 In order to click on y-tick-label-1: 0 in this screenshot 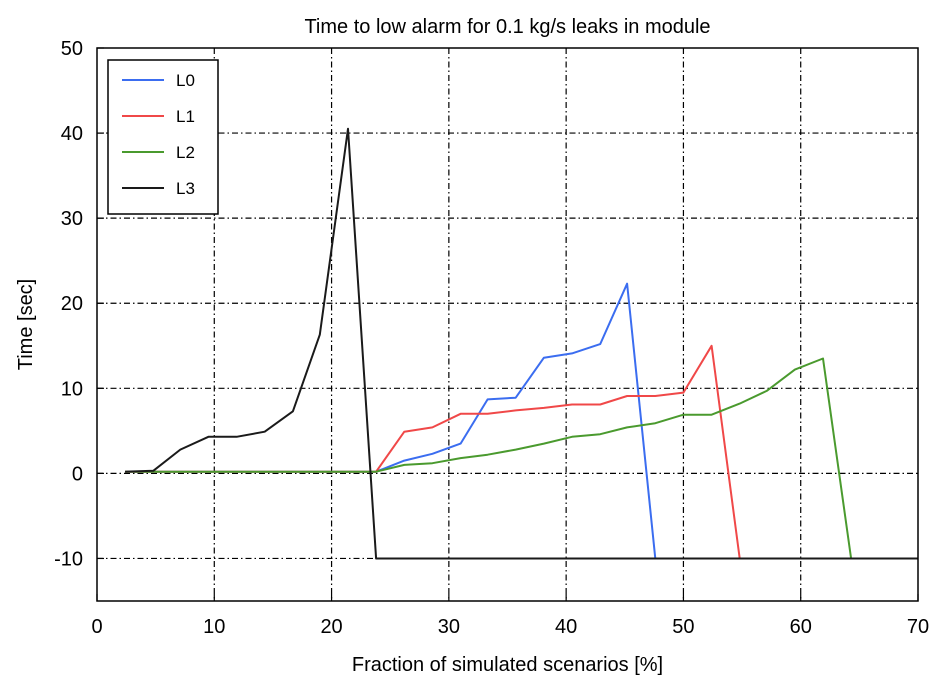, I will do `click(77, 474)`.